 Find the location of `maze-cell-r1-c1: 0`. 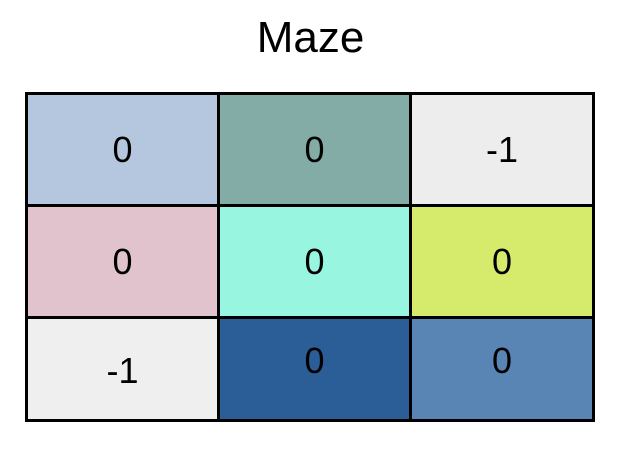

maze-cell-r1-c1: 0 is located at coordinates (314, 261).